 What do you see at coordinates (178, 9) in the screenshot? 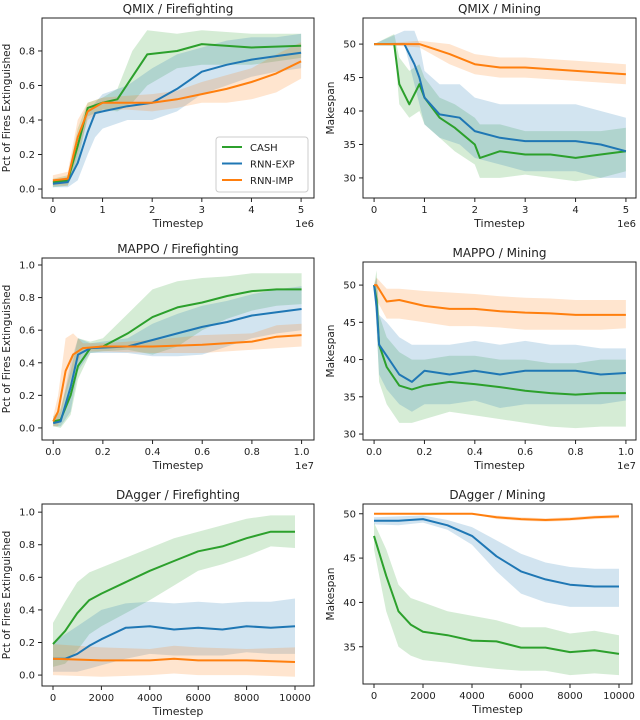
I see `subplot-title: QMIX / Firefighting` at bounding box center [178, 9].